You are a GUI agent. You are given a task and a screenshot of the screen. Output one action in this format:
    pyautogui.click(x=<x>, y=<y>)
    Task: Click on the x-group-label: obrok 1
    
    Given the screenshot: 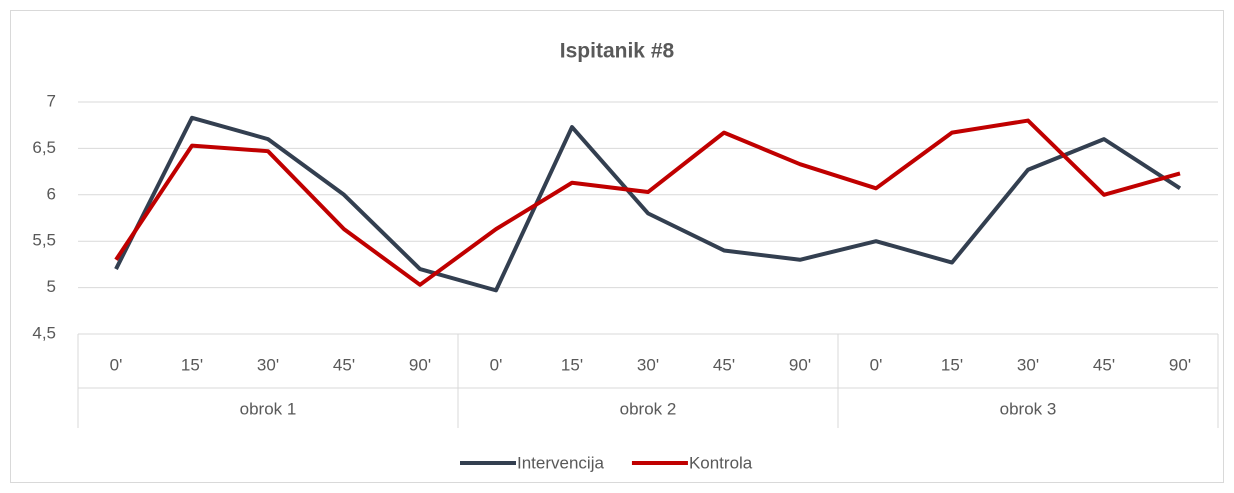 What is the action you would take?
    pyautogui.click(x=268, y=408)
    